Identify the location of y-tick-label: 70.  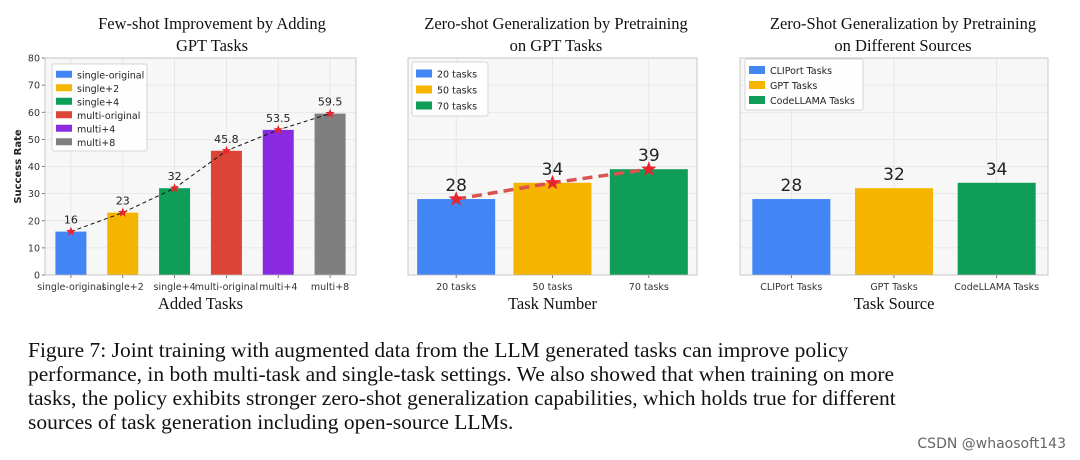
(34, 86).